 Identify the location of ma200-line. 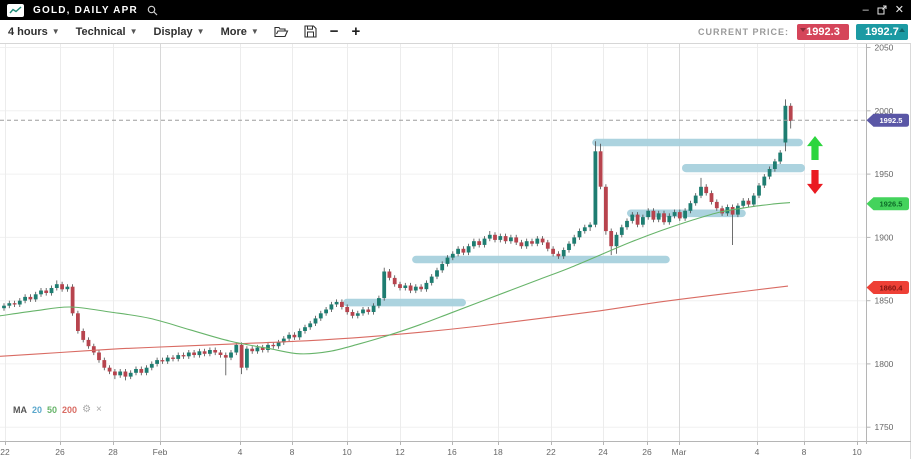
(394, 321).